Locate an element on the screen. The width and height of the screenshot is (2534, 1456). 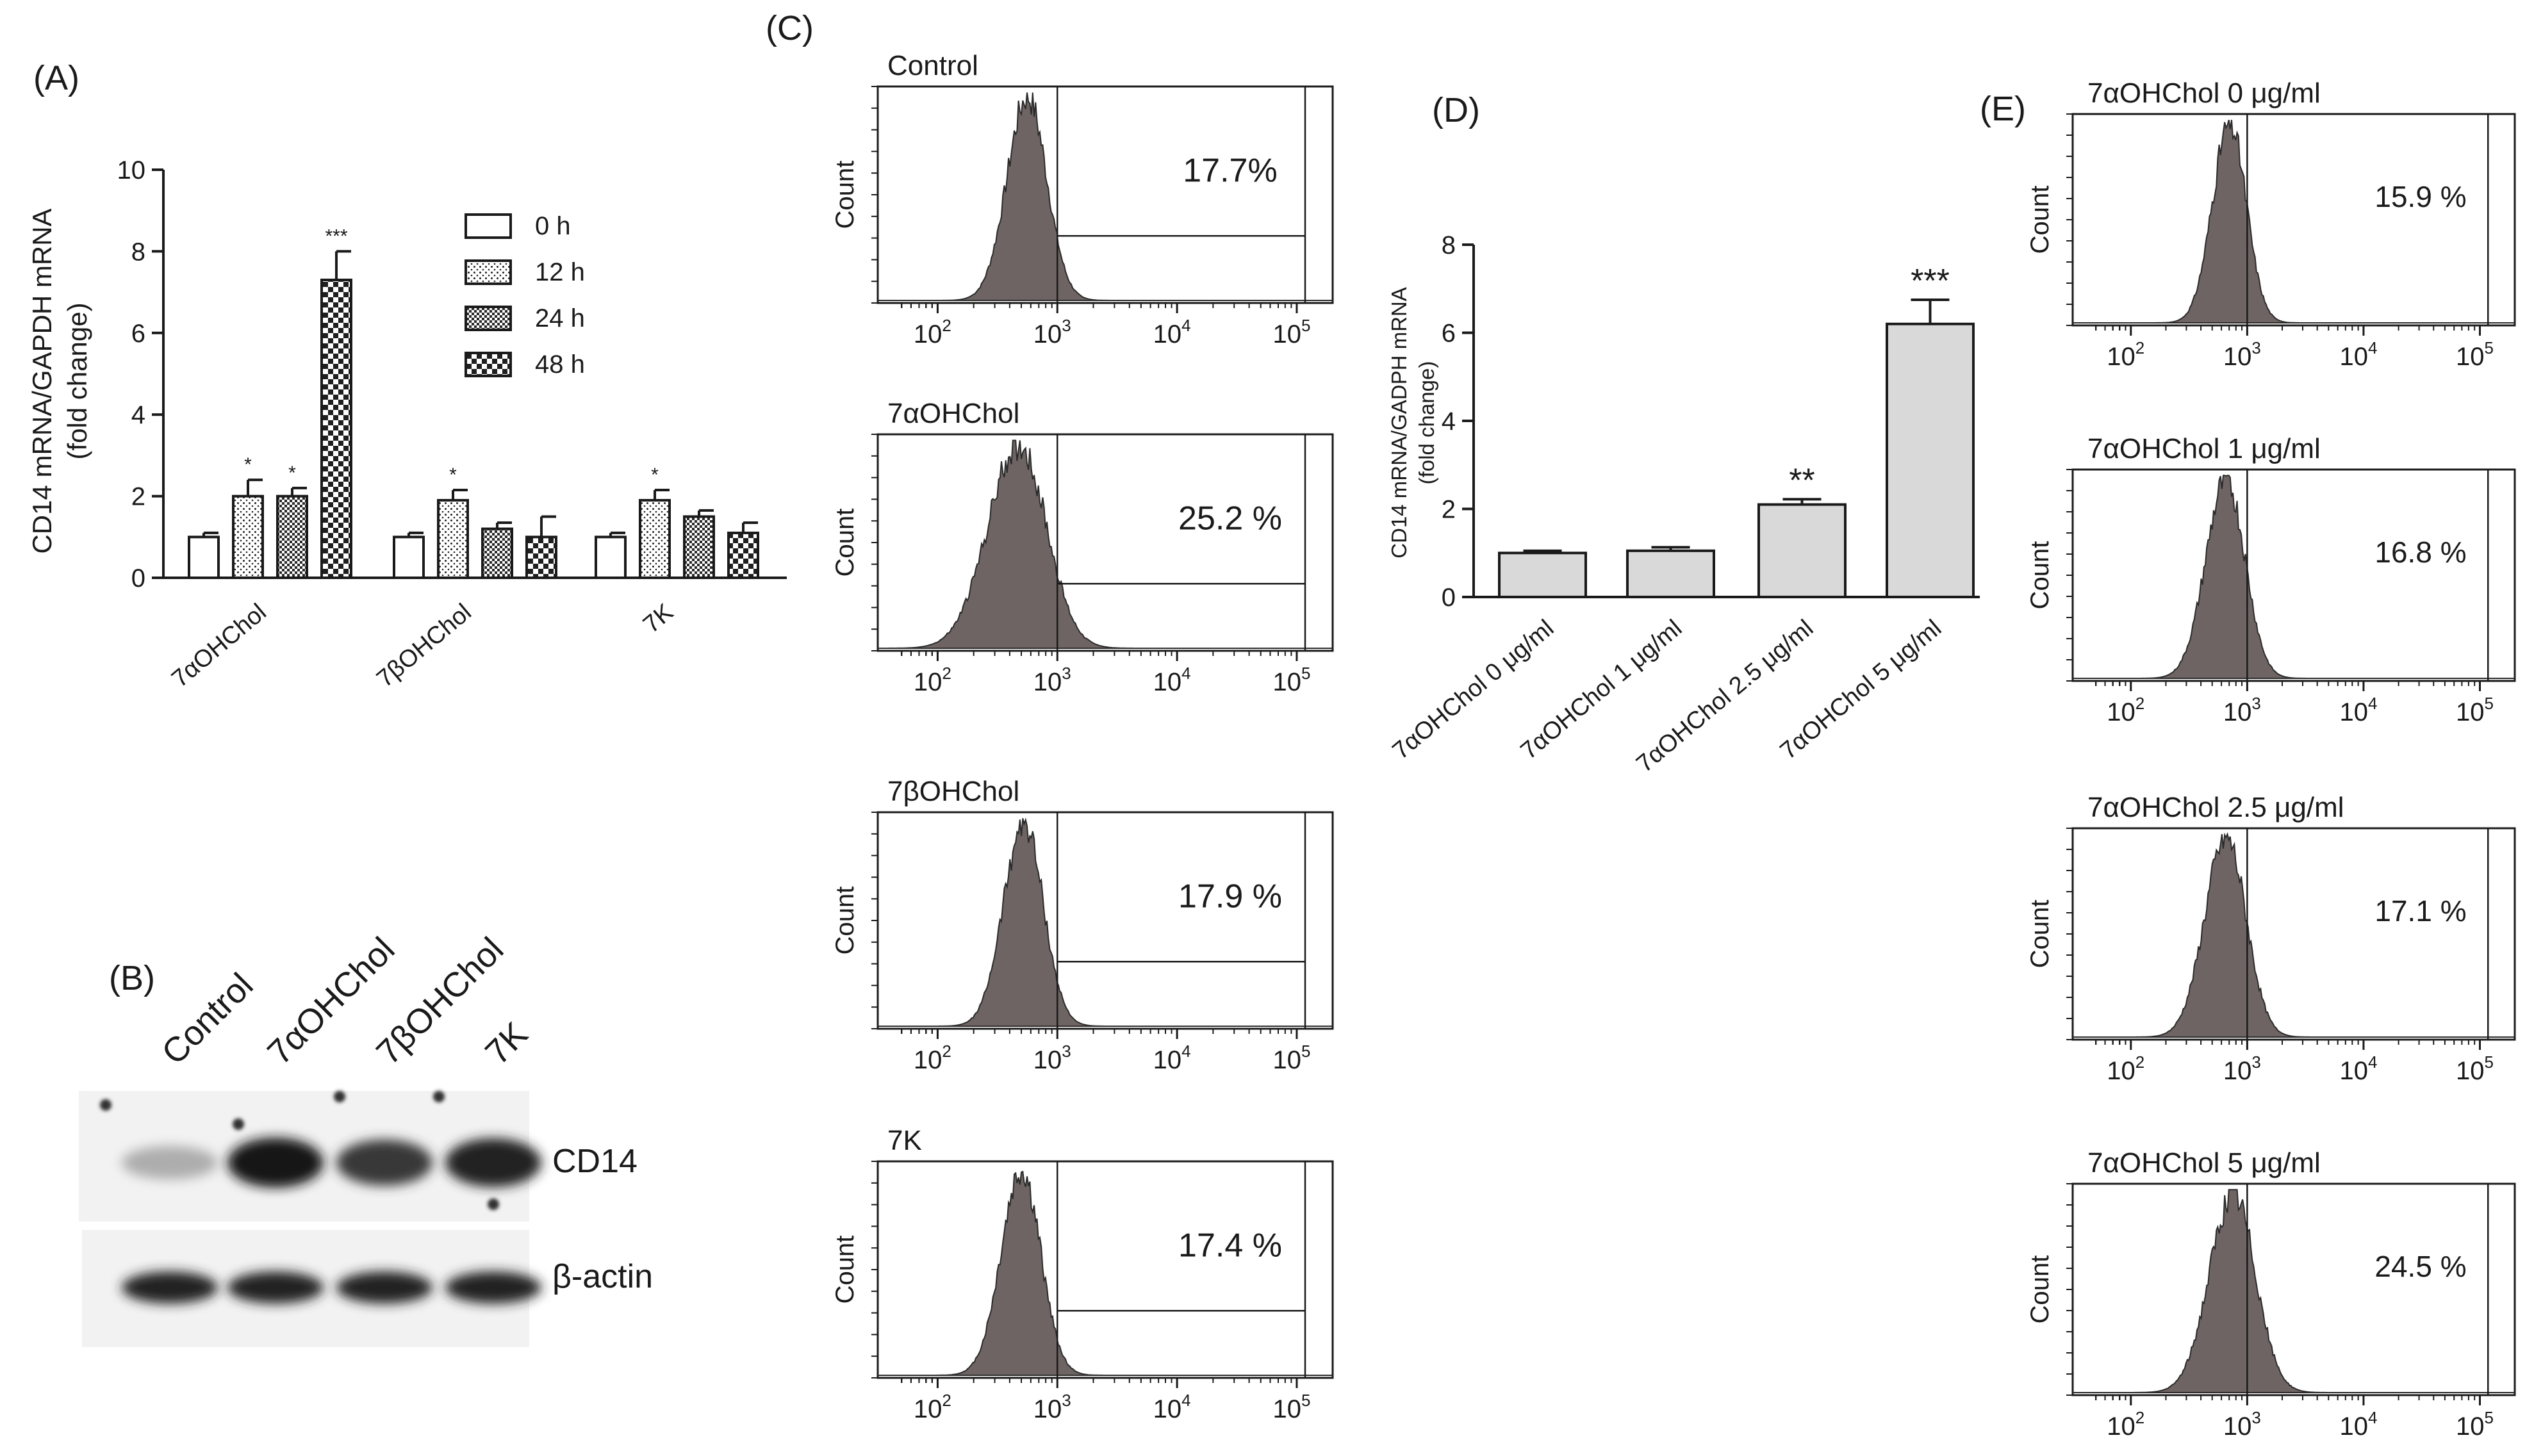
panel-d-y-axis-label-sub: (fold change) is located at coordinates (1426, 423).